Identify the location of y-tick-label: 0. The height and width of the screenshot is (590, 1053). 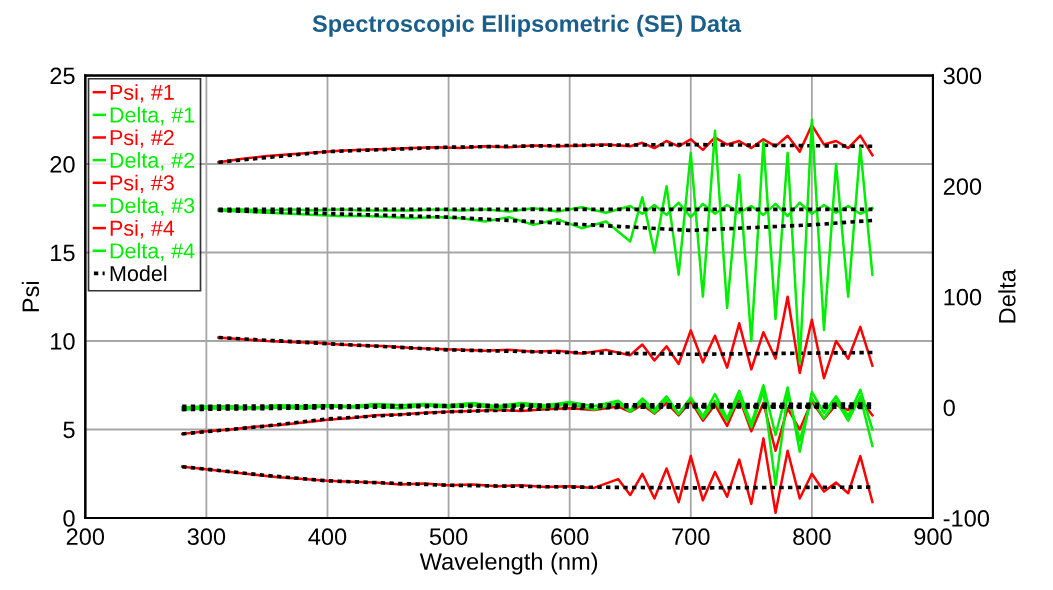
(69, 518).